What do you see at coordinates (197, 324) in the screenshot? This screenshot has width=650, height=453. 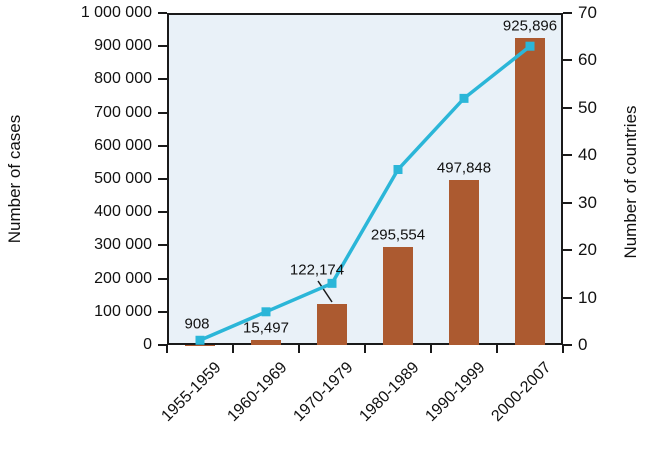 I see `bar-value-label: 908` at bounding box center [197, 324].